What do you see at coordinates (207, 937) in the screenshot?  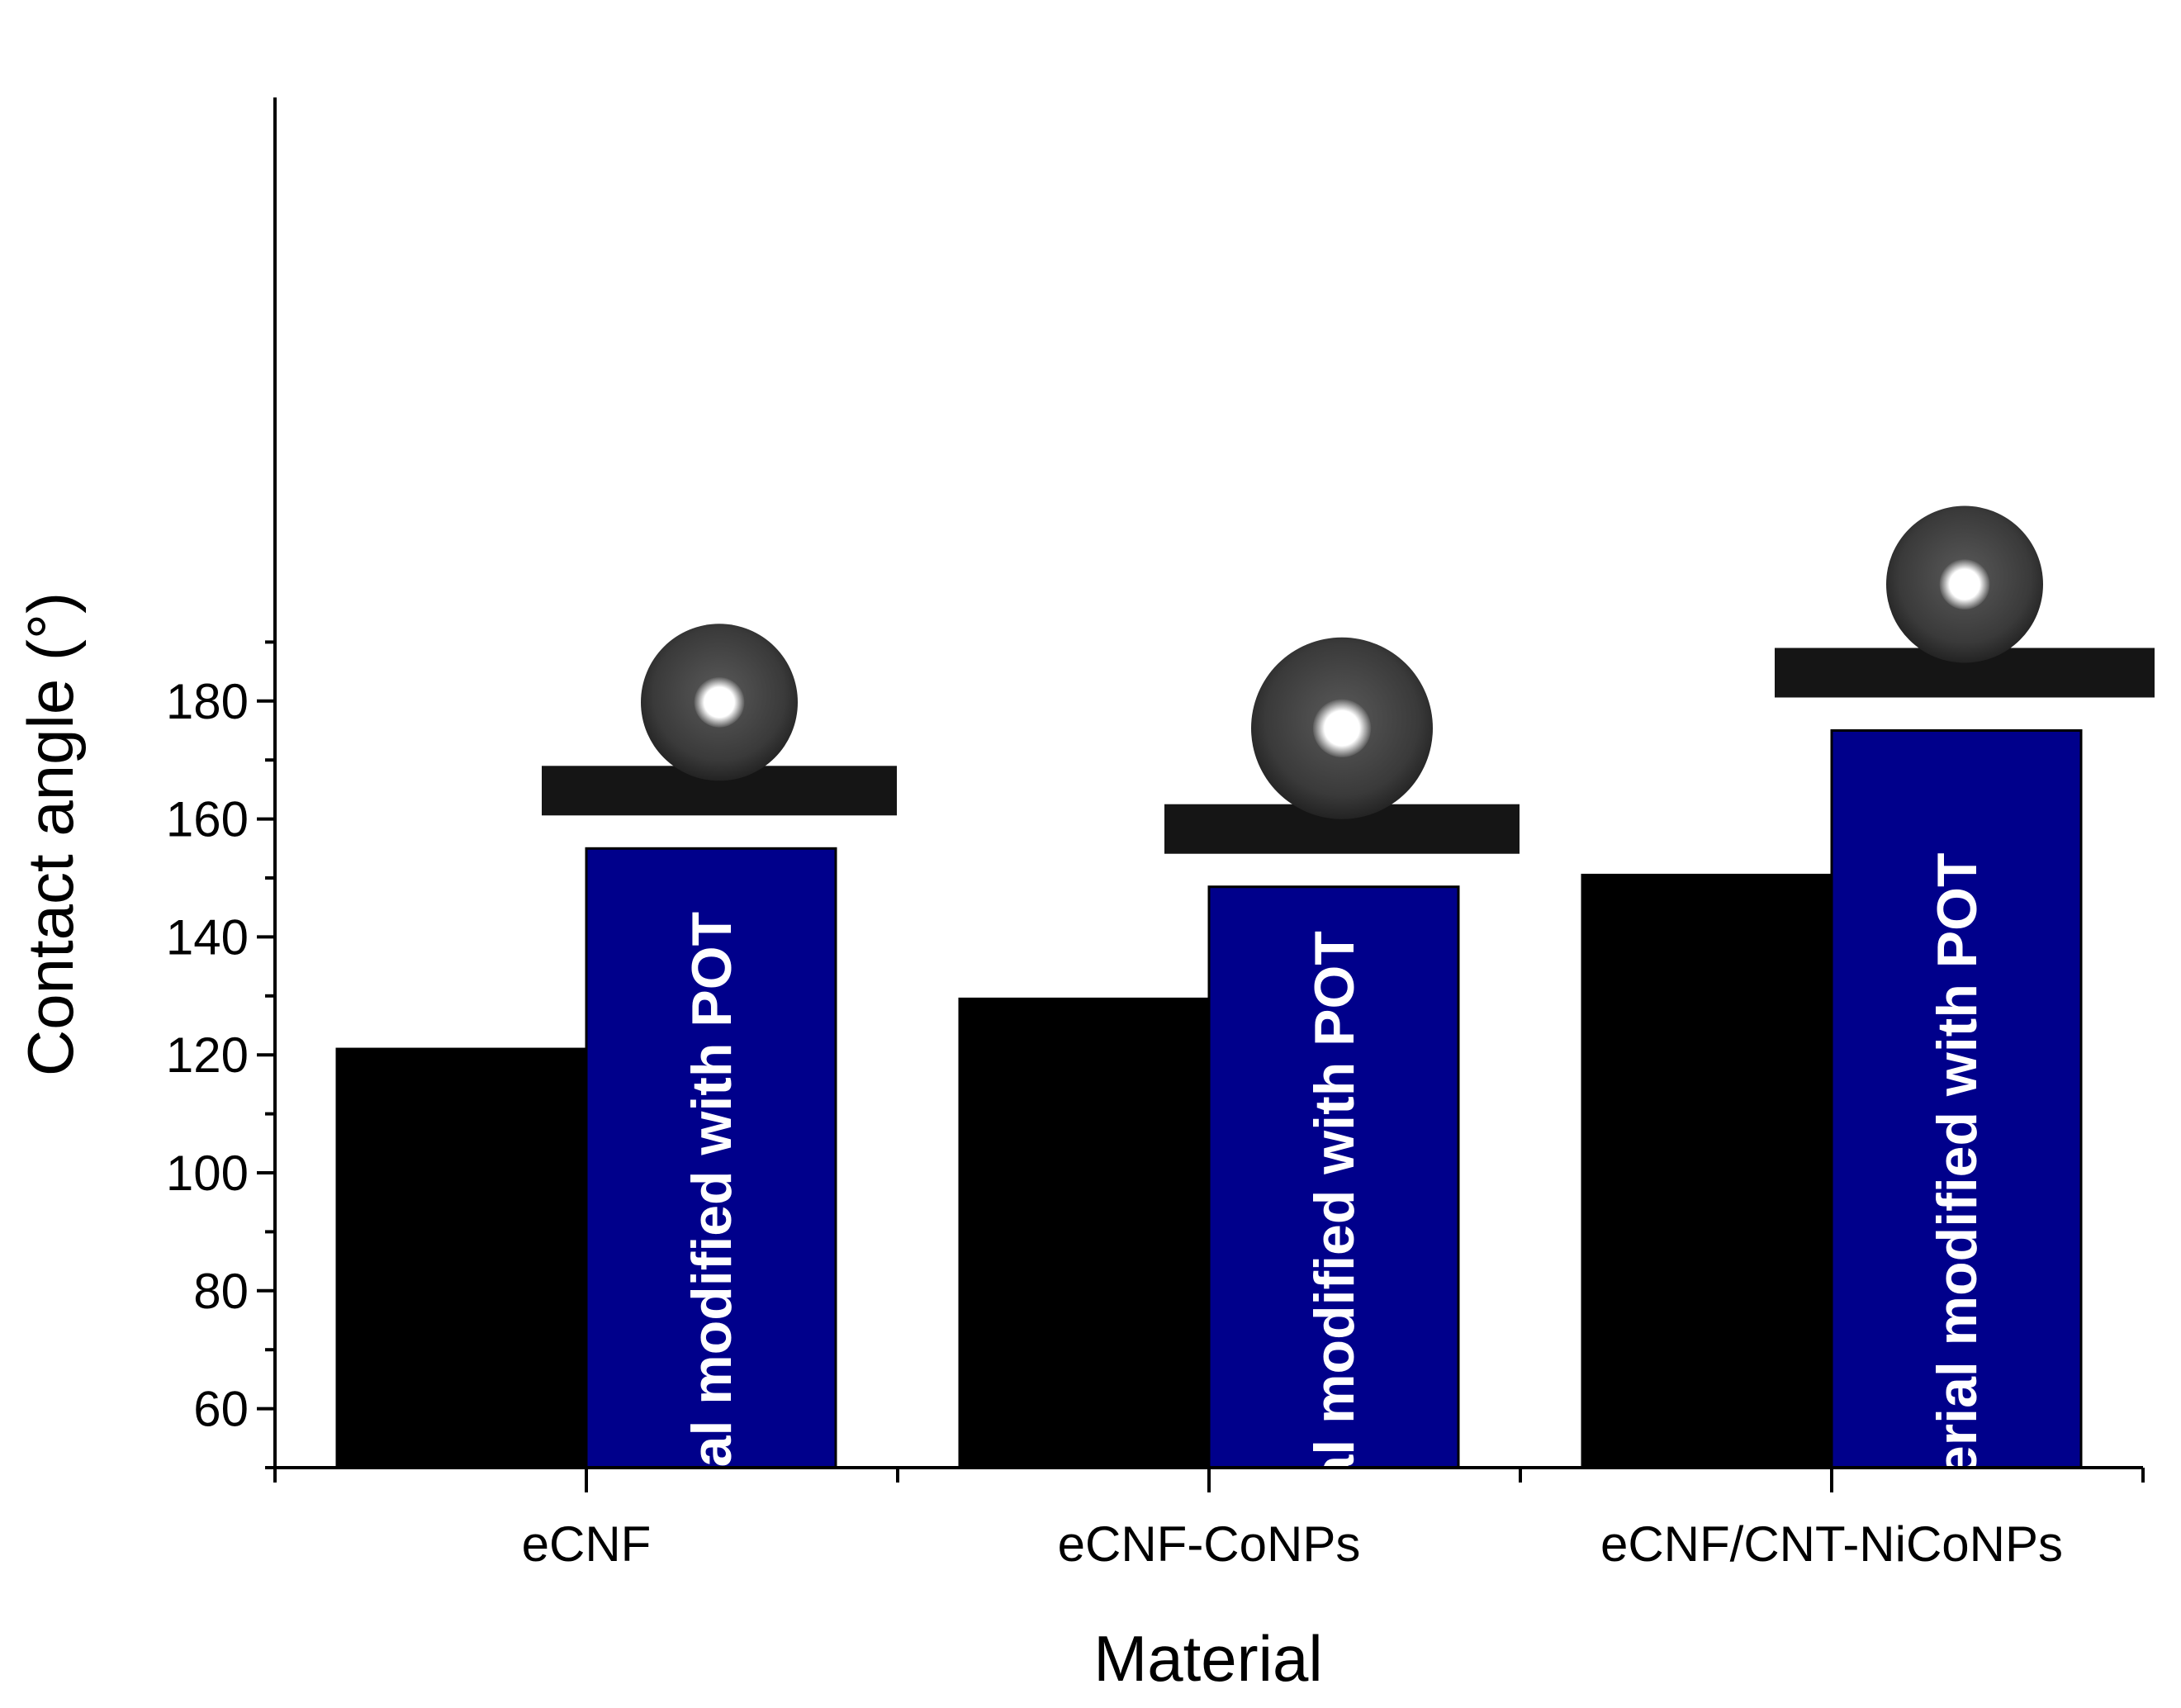 I see `y-tick-label: 140` at bounding box center [207, 937].